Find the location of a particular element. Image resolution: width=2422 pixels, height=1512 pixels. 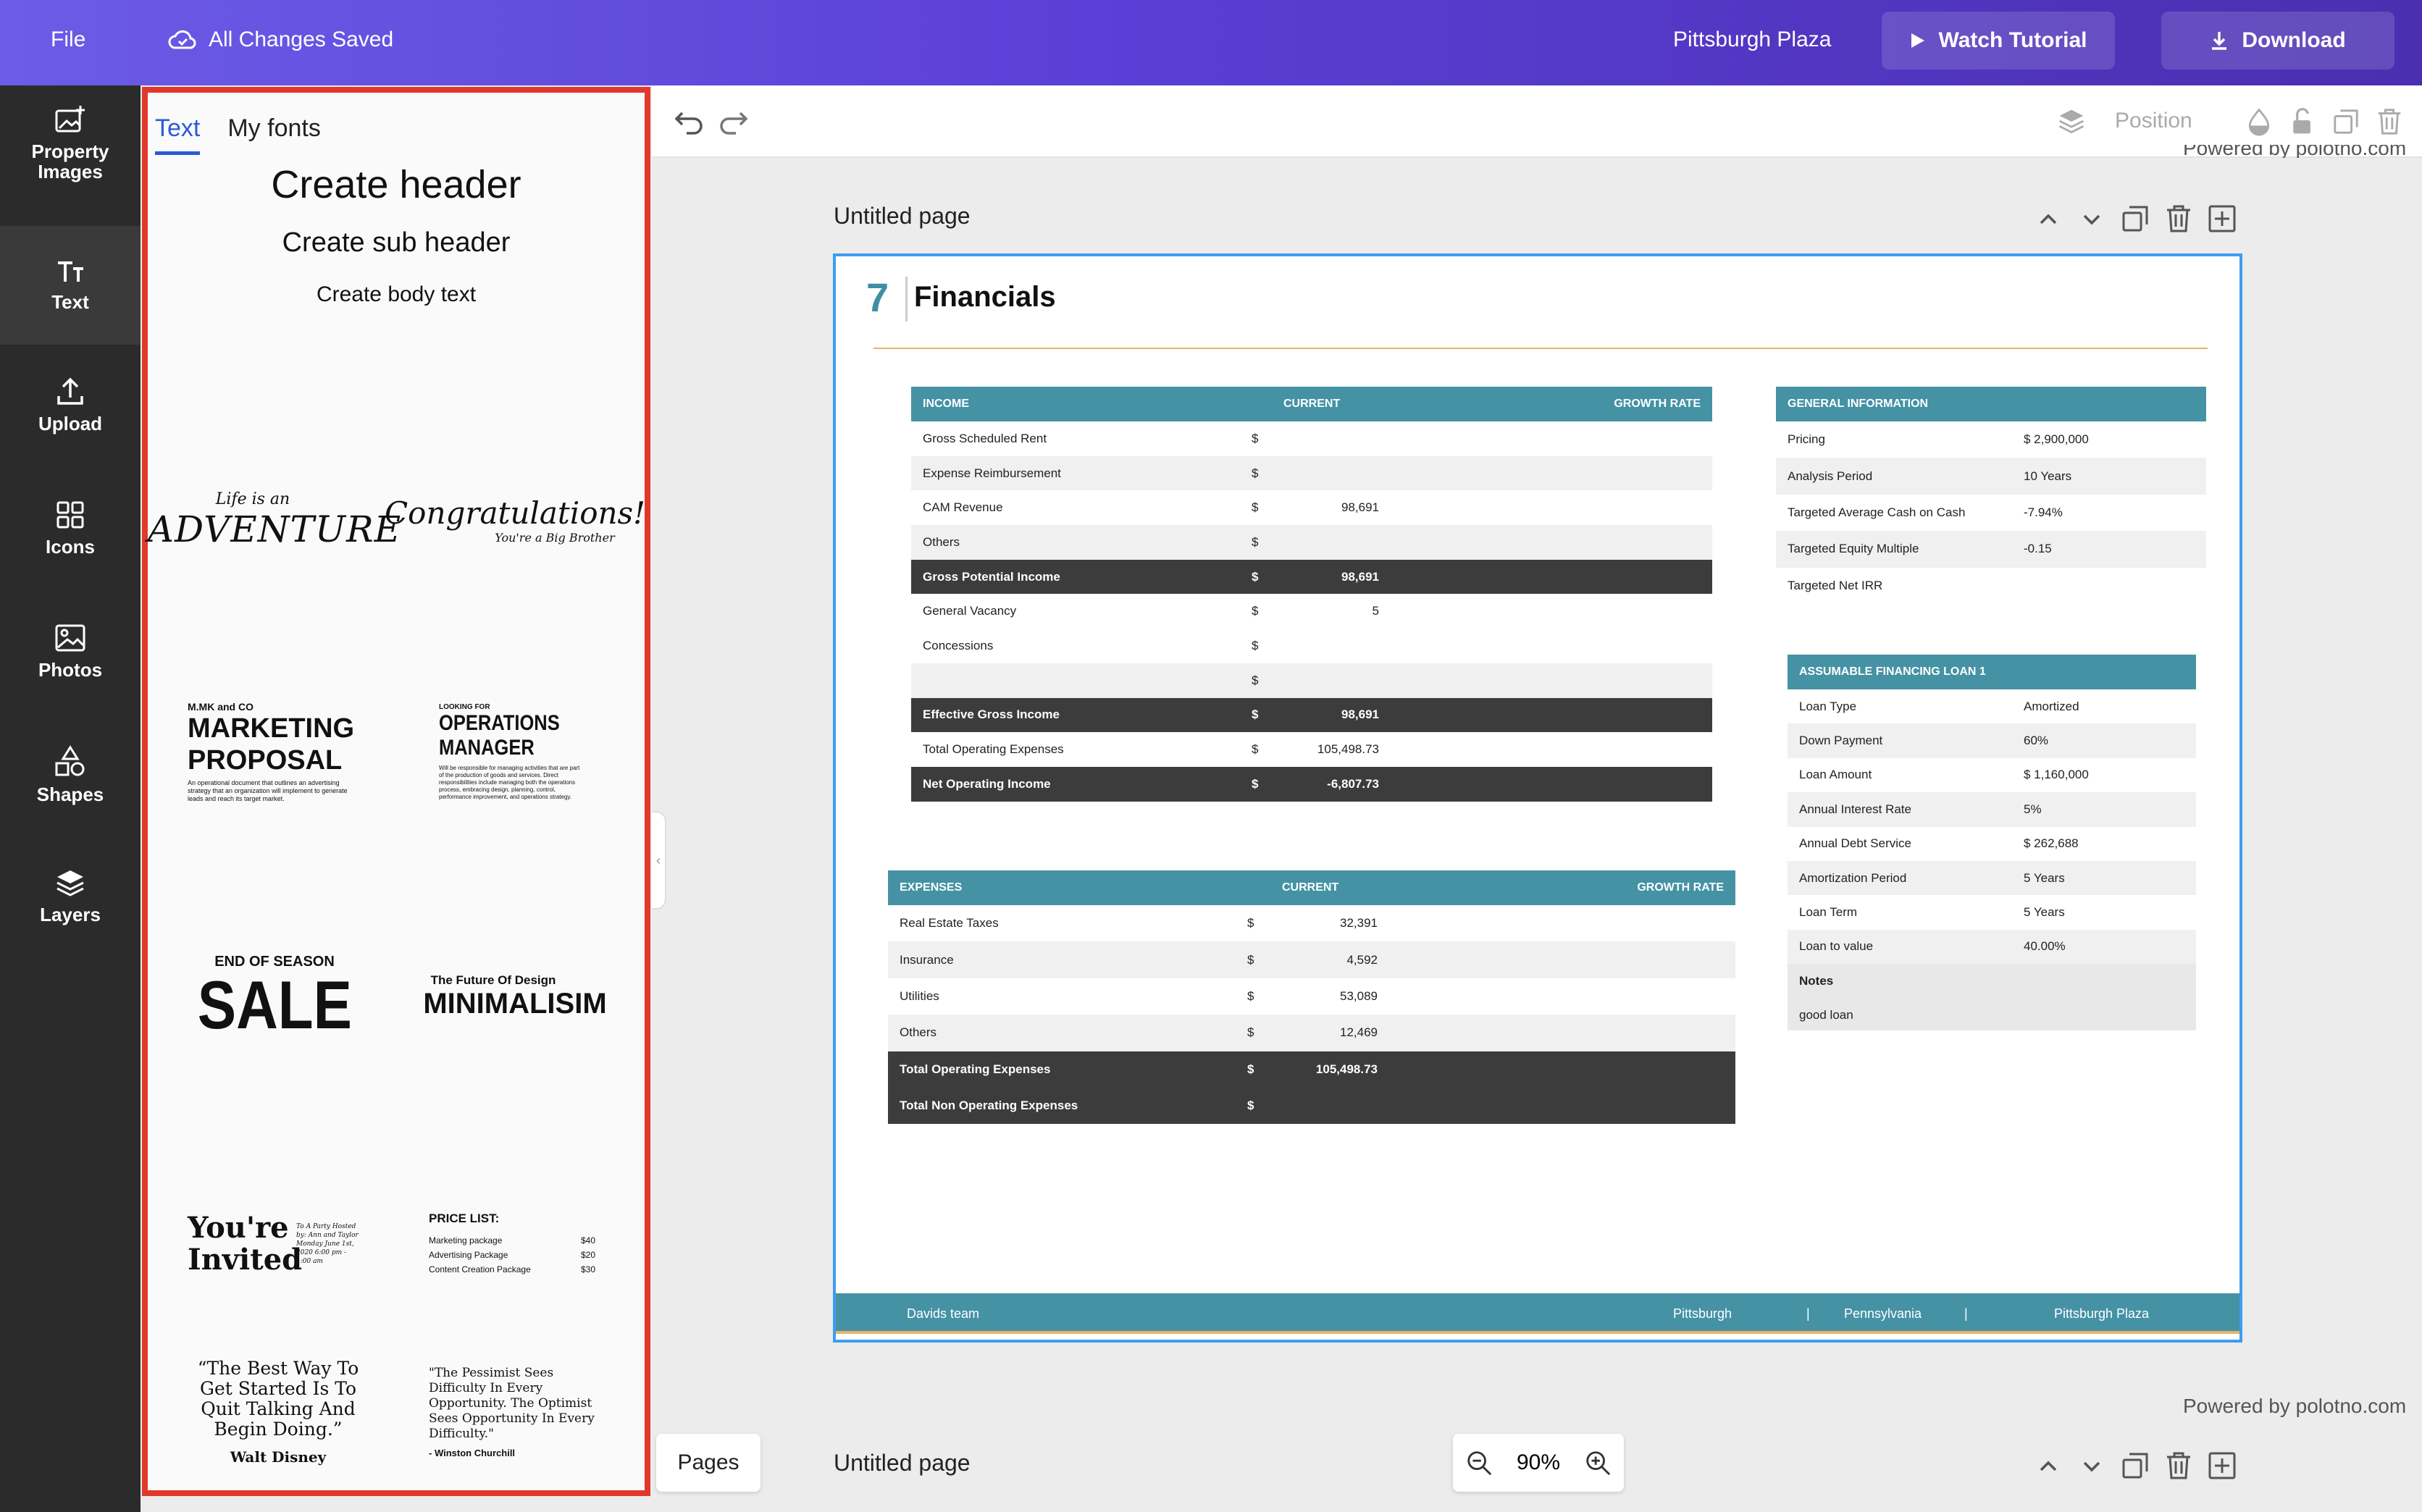

template-text: Congratulations! is located at coordinates (515, 513).